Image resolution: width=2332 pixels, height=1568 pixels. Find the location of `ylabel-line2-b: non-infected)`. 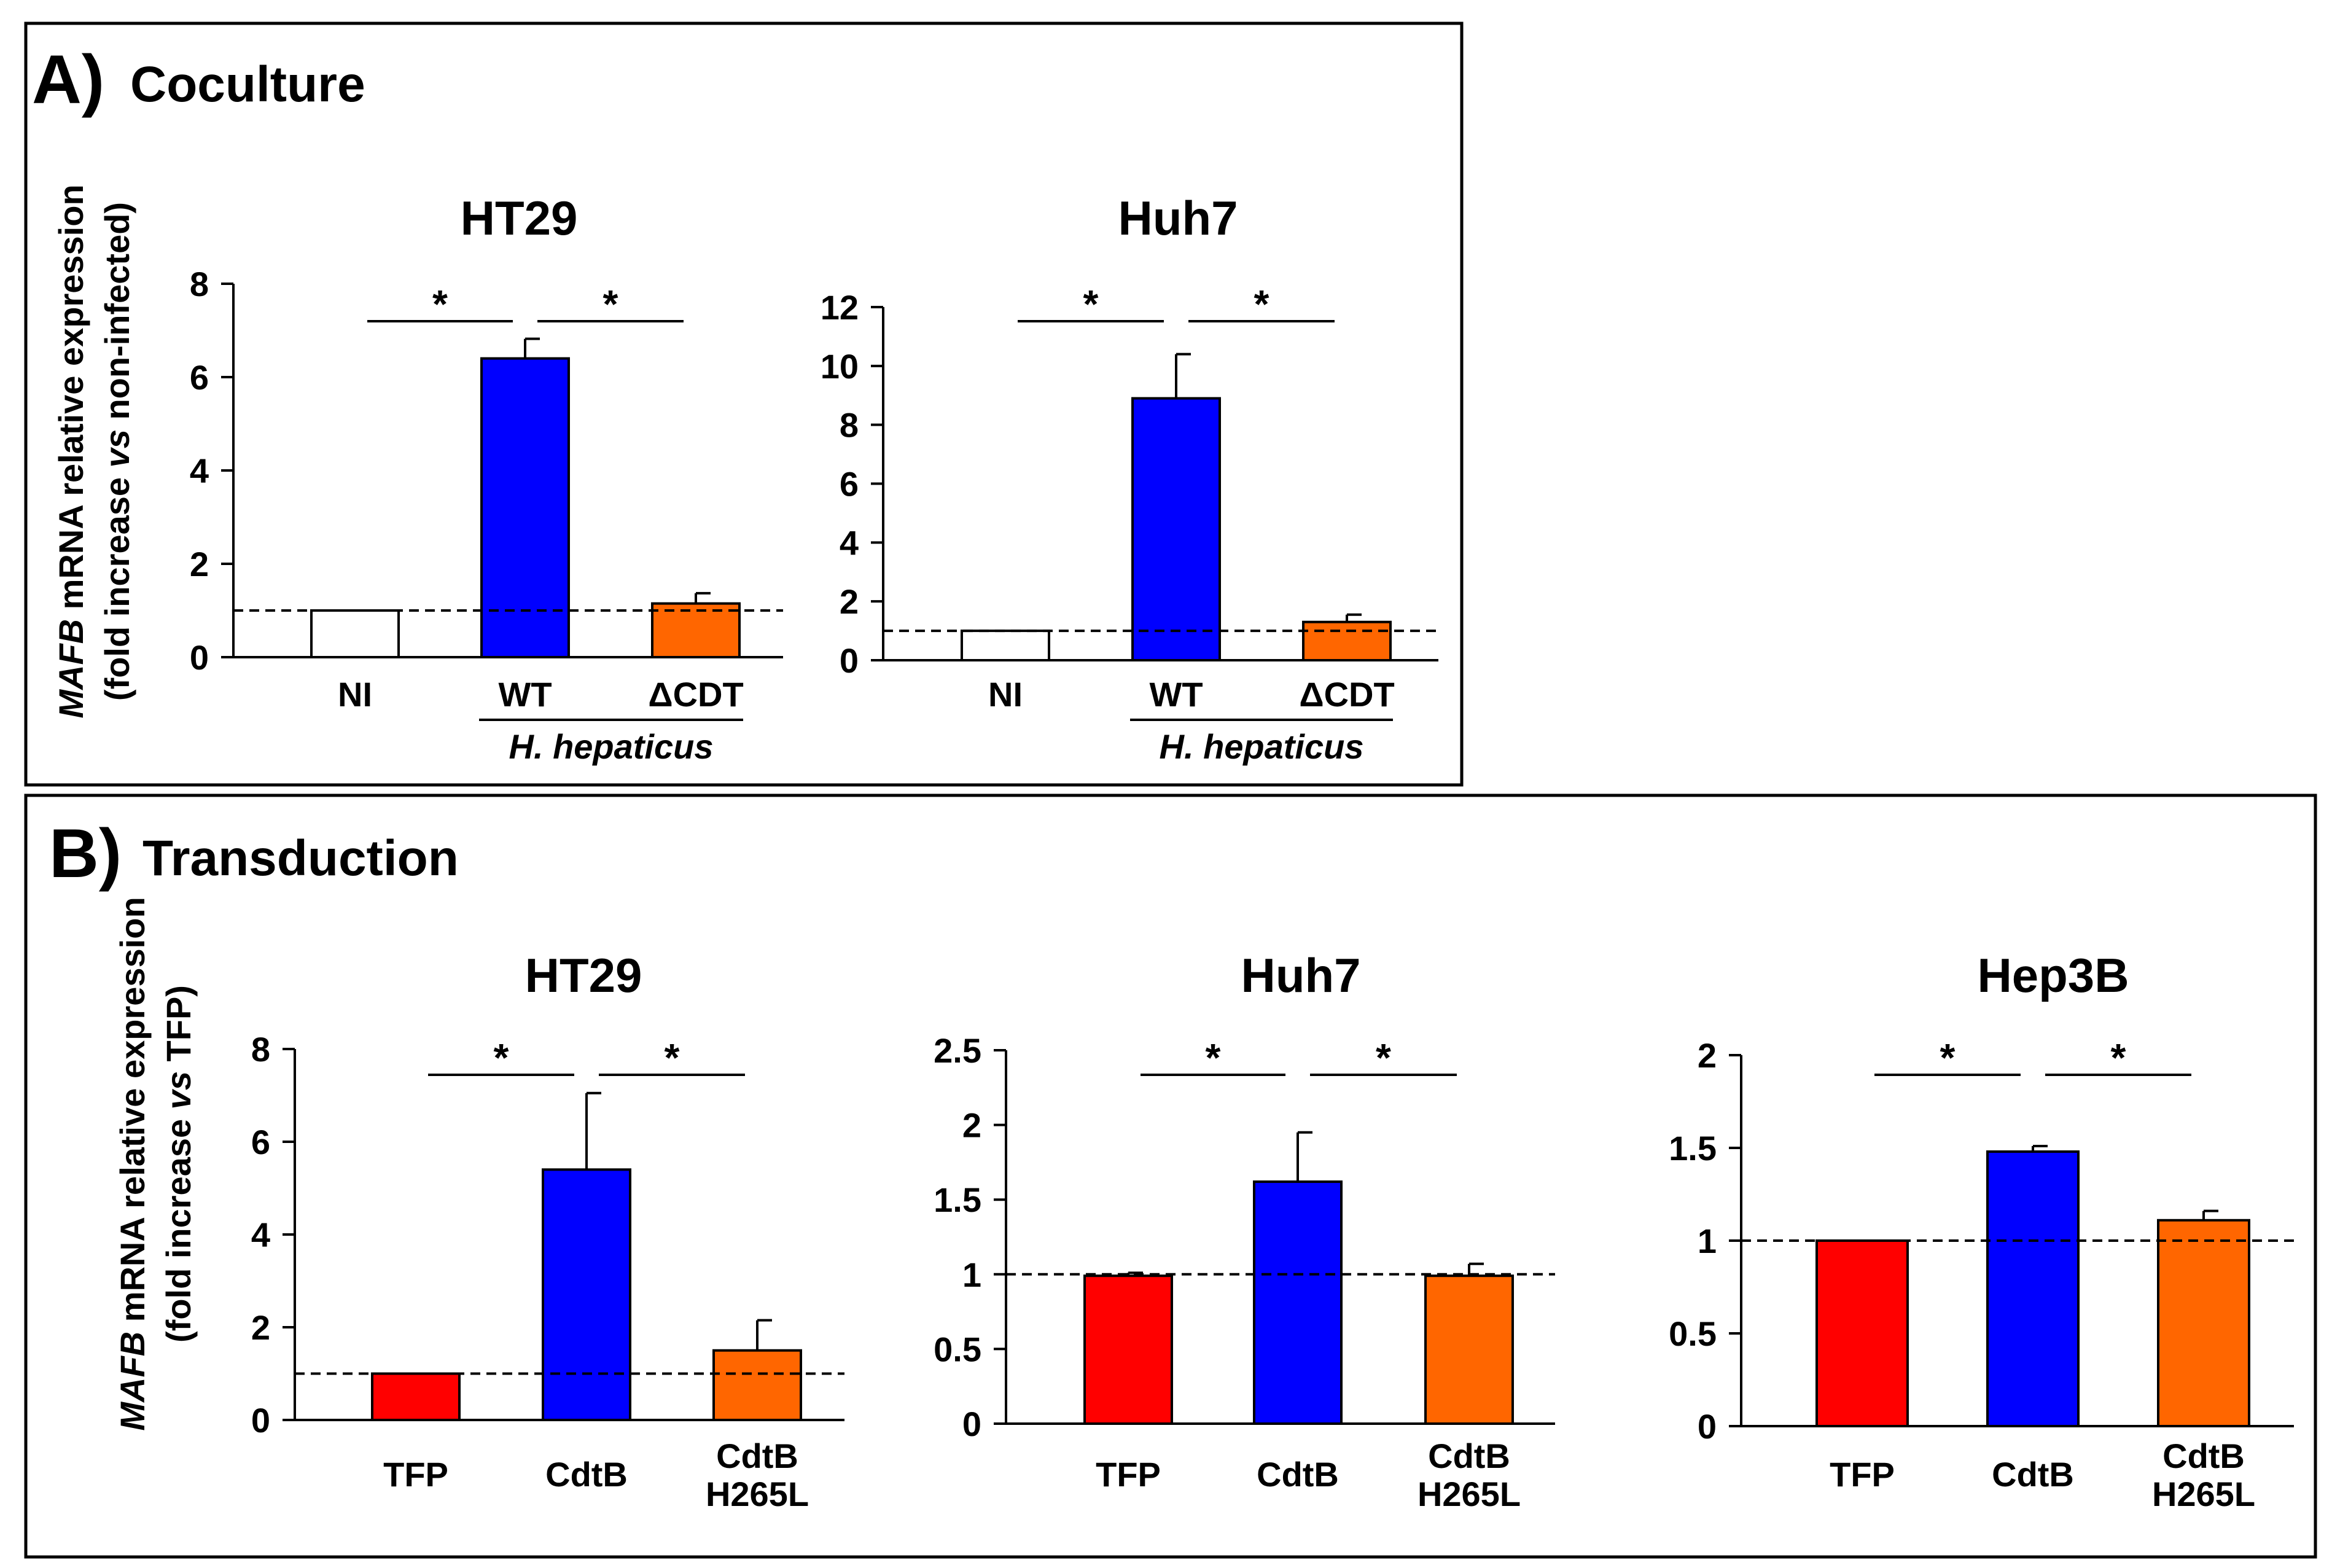

ylabel-line2-b: non-infected) is located at coordinates (117, 315).